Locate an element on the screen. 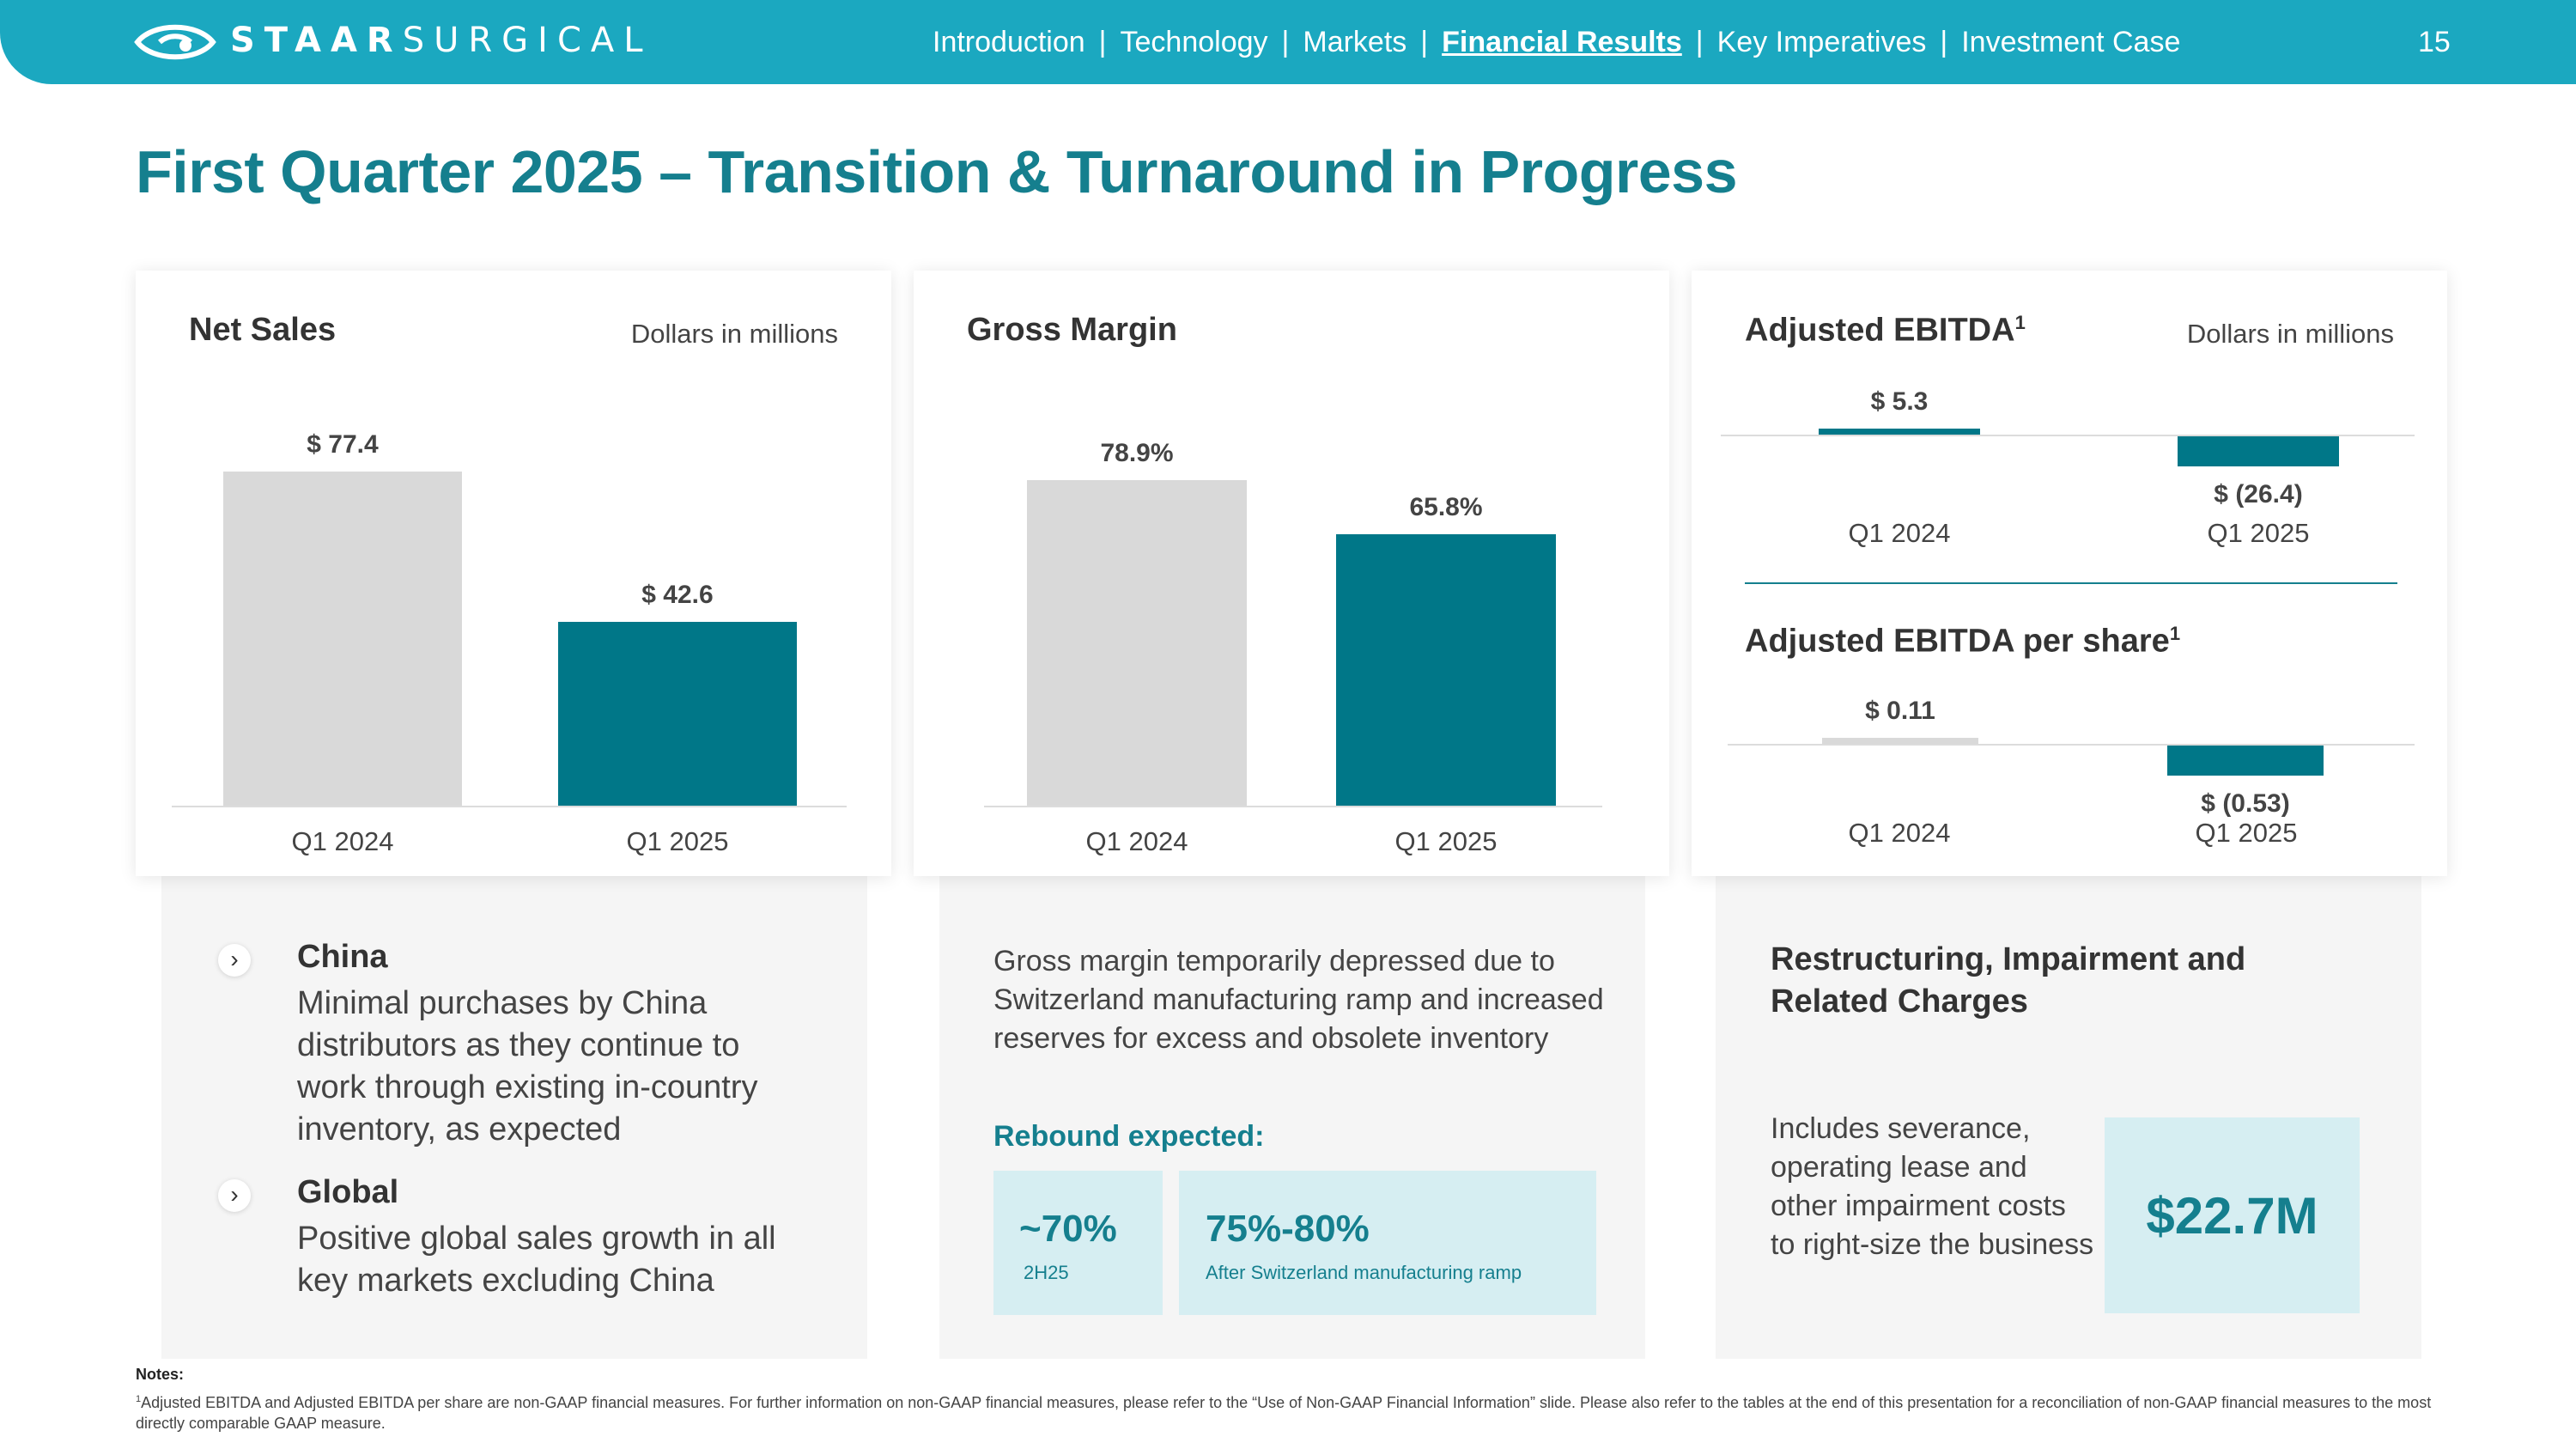  ebitda-per-share-bar-q1-2025 is located at coordinates (2245, 761).